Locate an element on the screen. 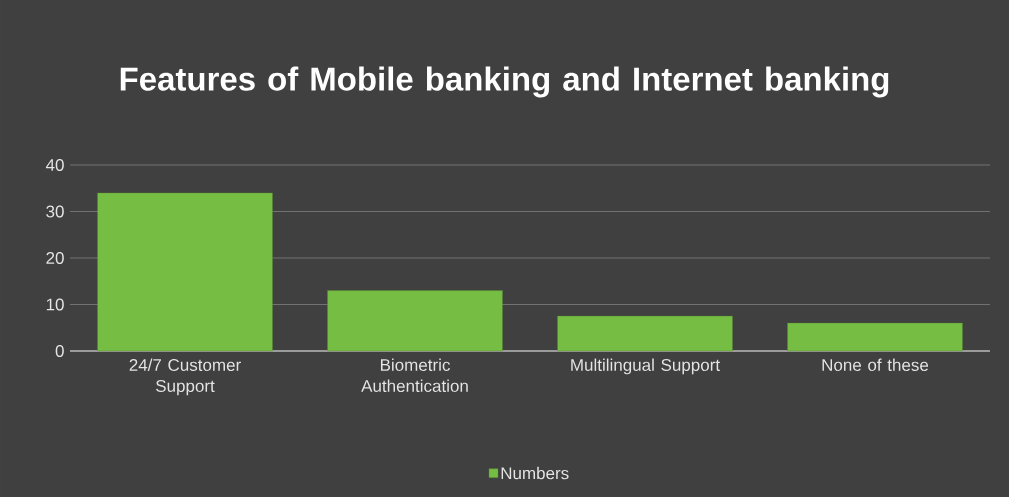  x-tick-label: None of these is located at coordinates (875, 365).